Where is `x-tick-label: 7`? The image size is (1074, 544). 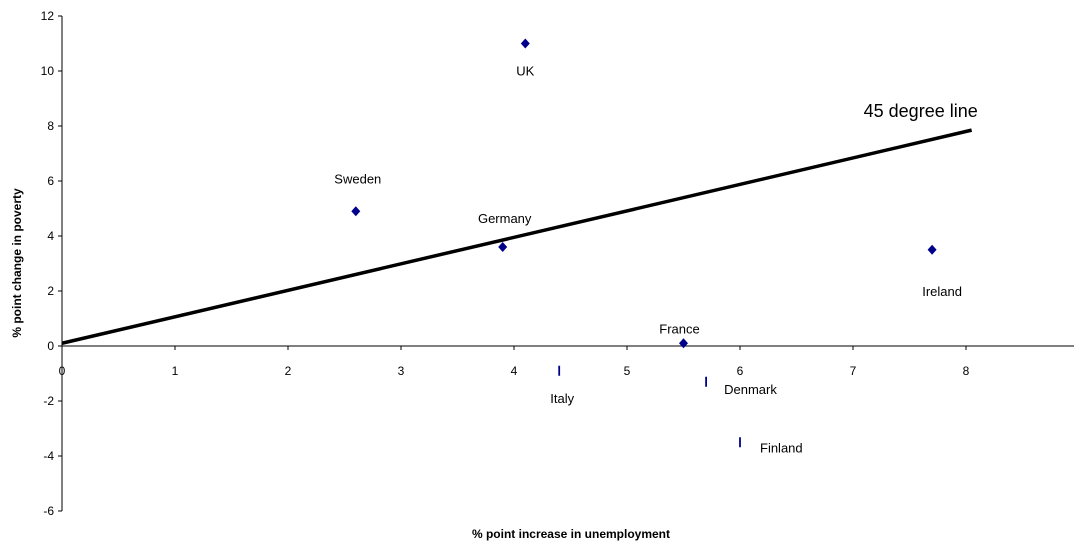
x-tick-label: 7 is located at coordinates (853, 371).